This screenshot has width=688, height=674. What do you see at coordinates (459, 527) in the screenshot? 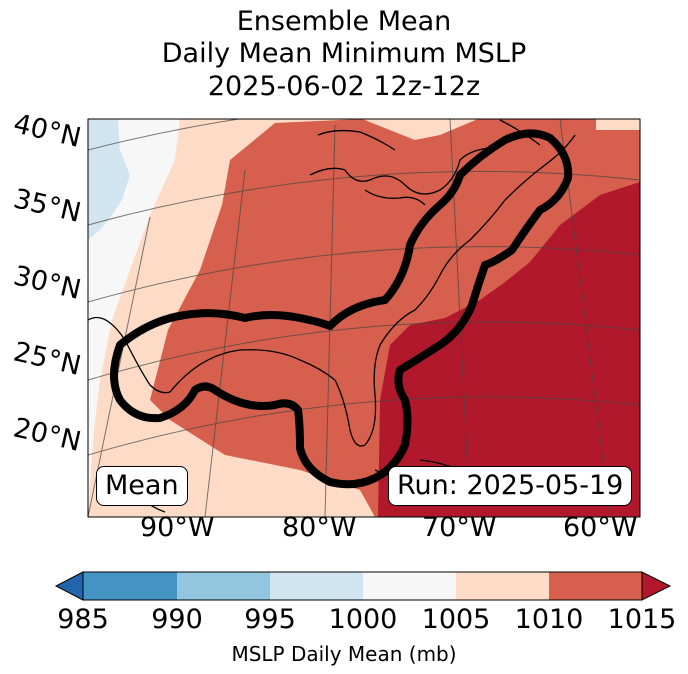
I see `lon-label-70w: 70°W` at bounding box center [459, 527].